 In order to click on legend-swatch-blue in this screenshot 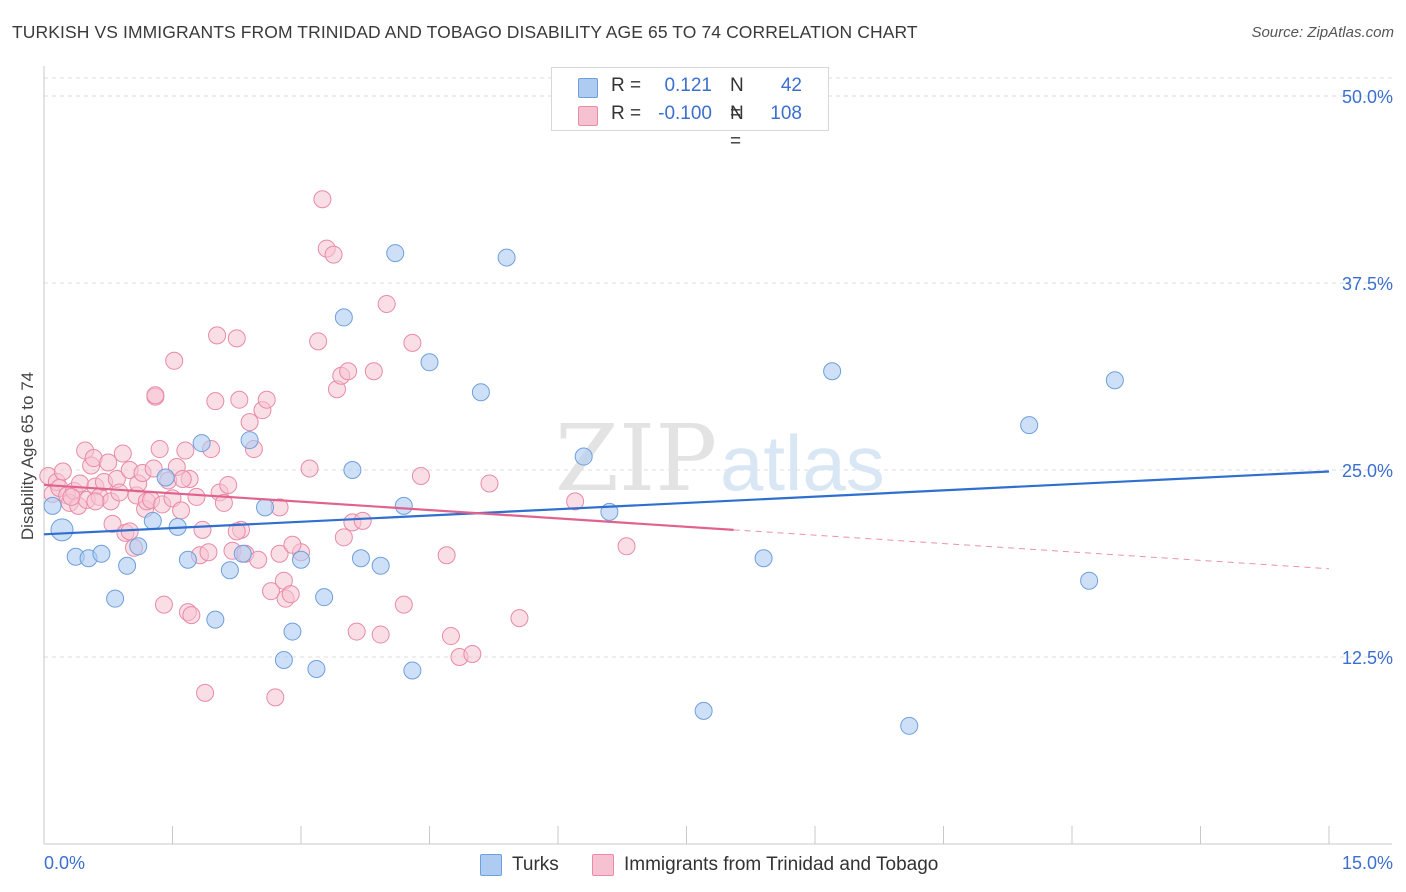, I will do `click(588, 88)`.